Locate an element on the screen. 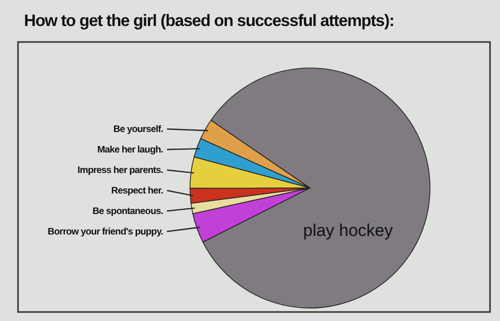 The image size is (500, 321). slice-label: Impress her parents. is located at coordinates (120, 170).